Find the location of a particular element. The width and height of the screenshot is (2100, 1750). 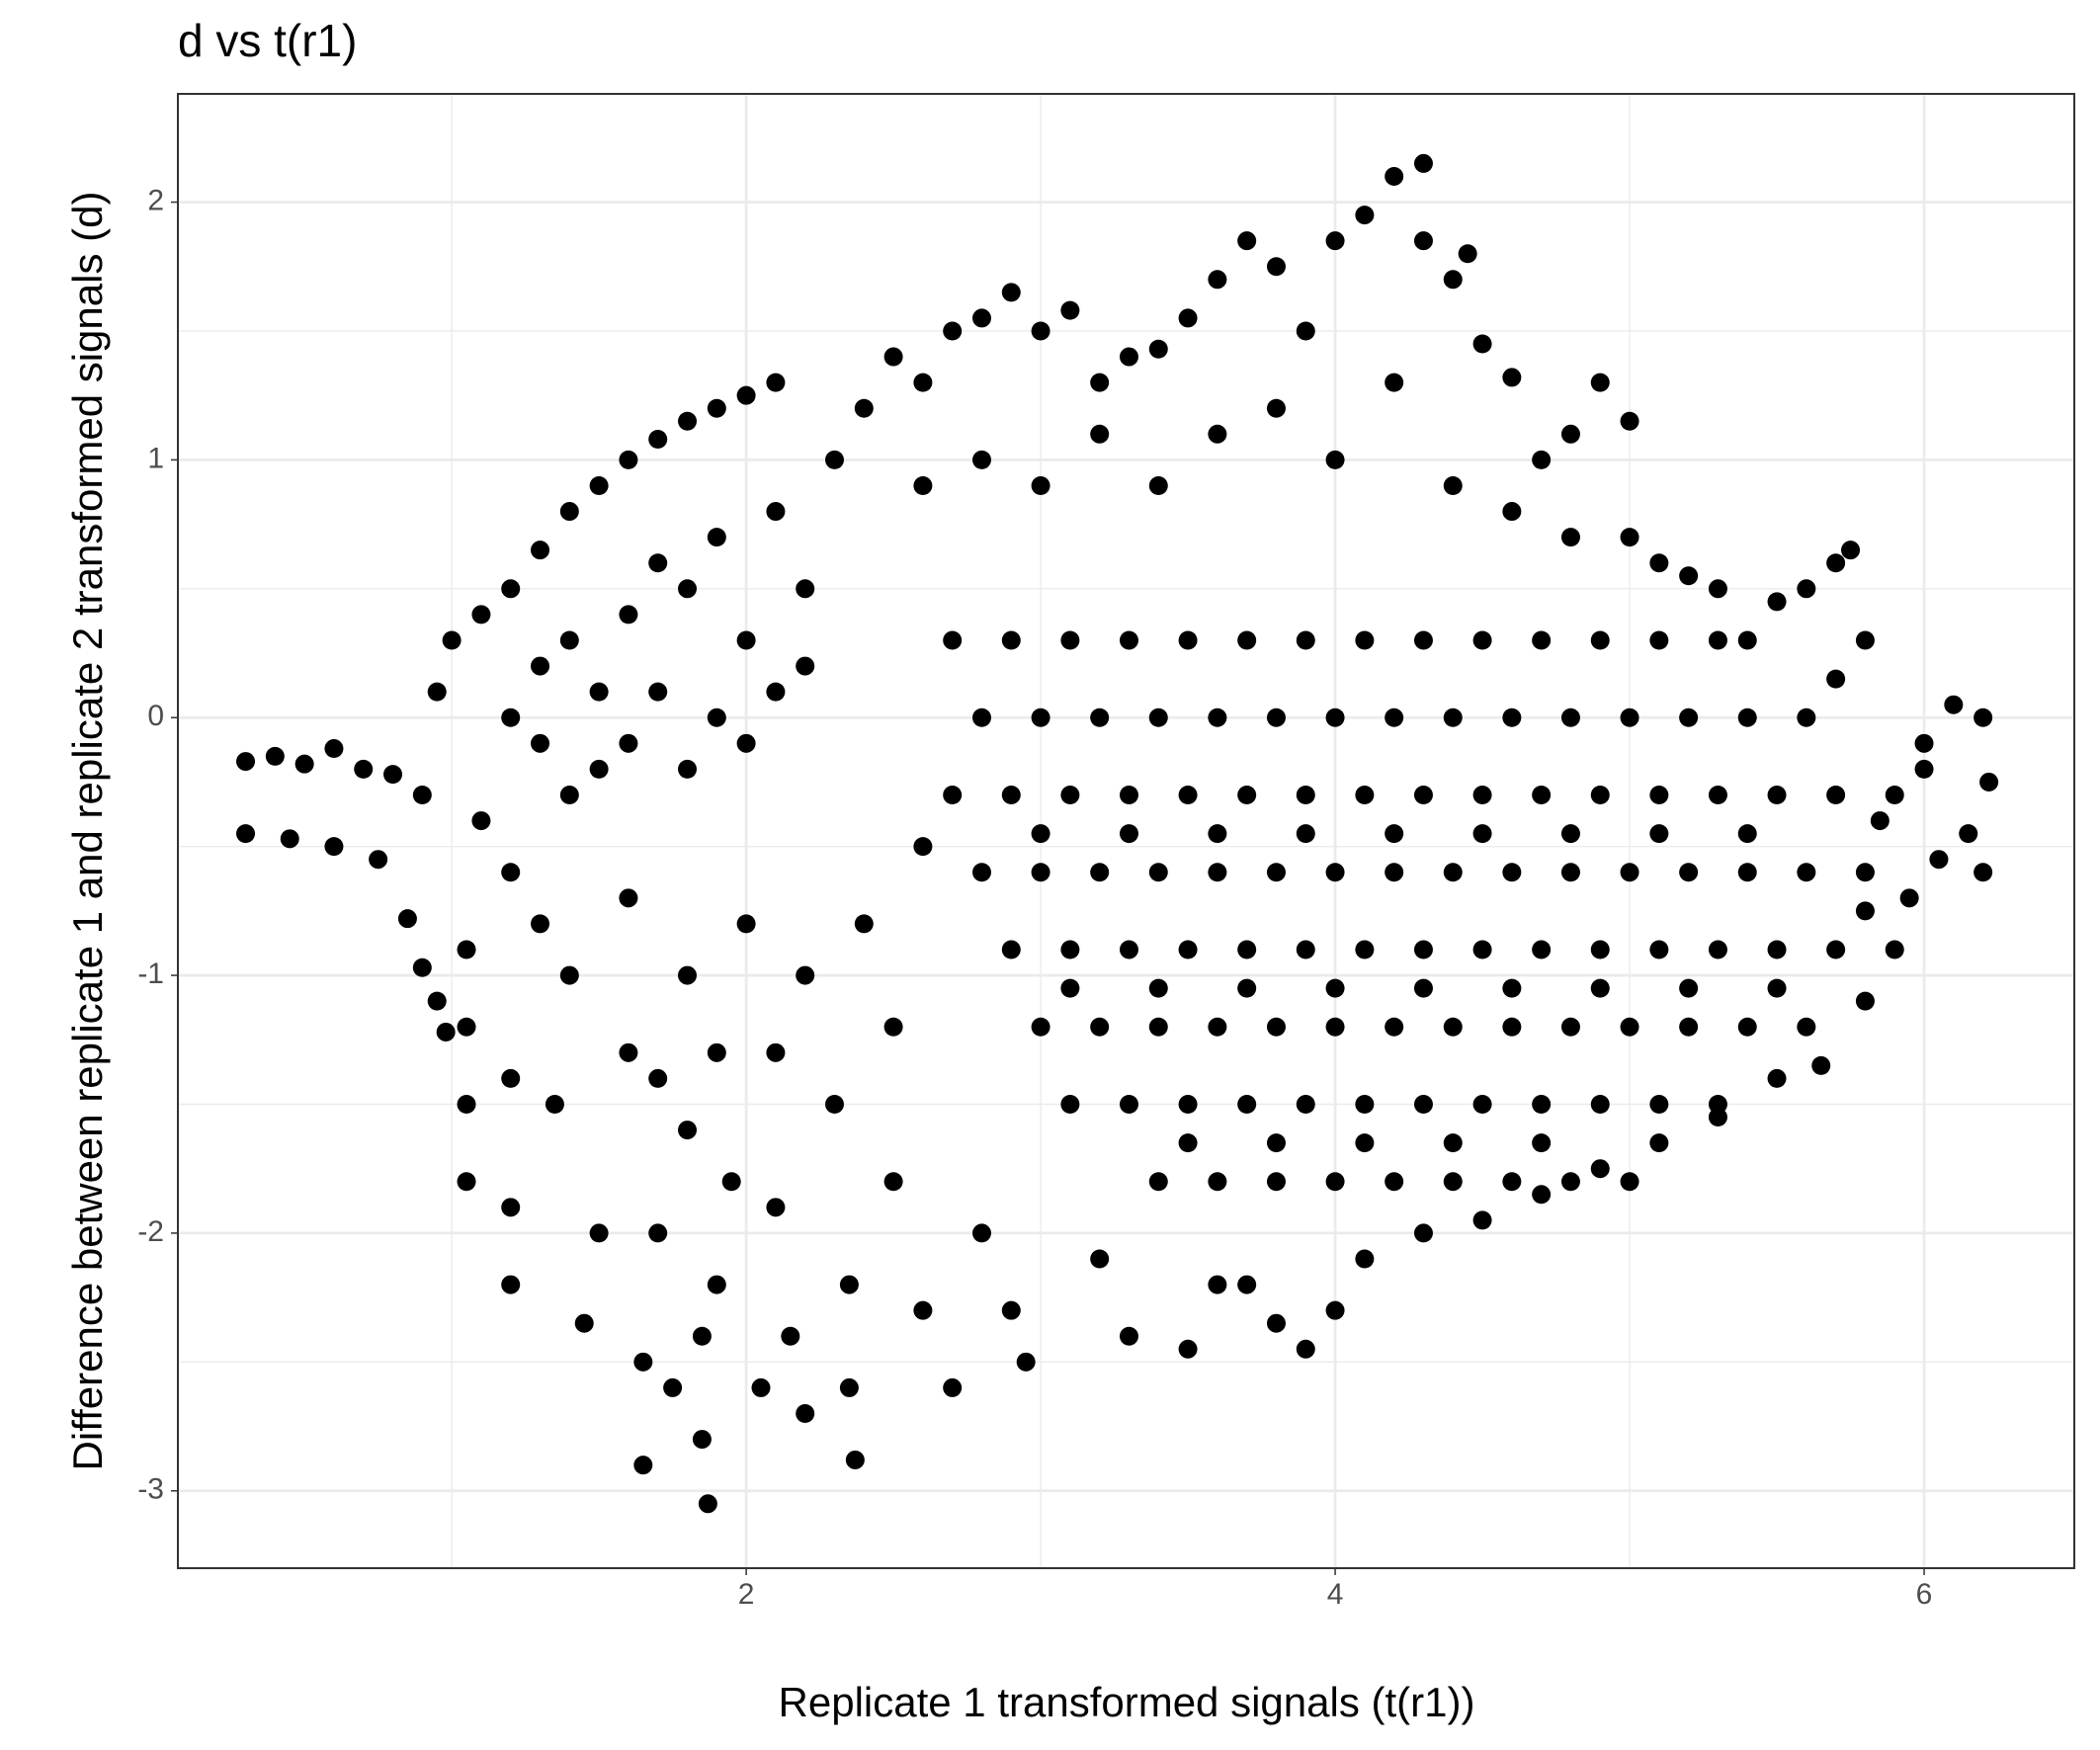

x-tick-label: 2 is located at coordinates (746, 1594).